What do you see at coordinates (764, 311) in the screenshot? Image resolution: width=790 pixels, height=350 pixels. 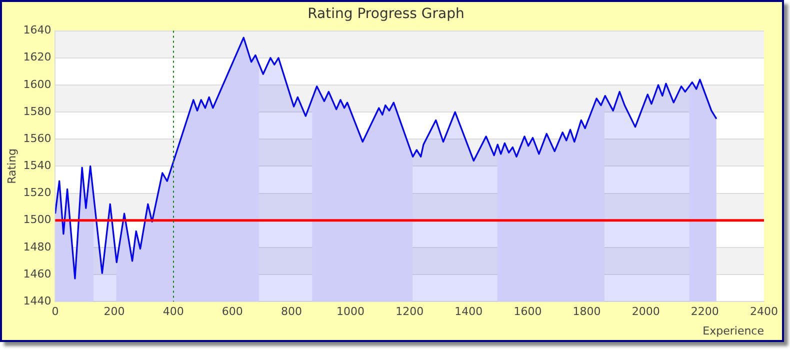 I see `x-tick-label: 2400` at bounding box center [764, 311].